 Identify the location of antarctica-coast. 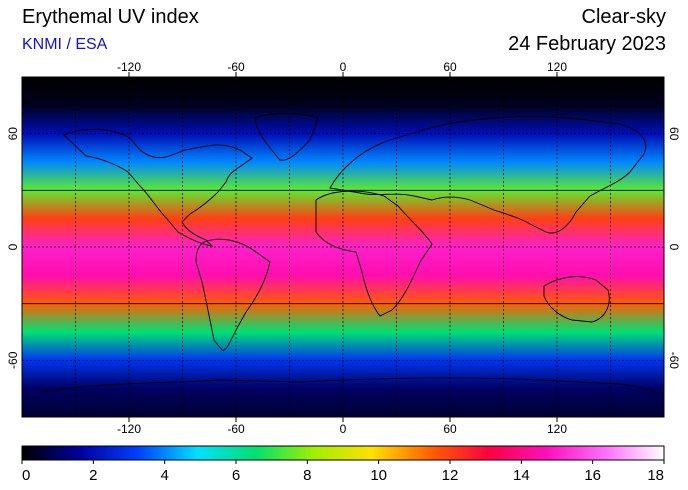
(351, 387).